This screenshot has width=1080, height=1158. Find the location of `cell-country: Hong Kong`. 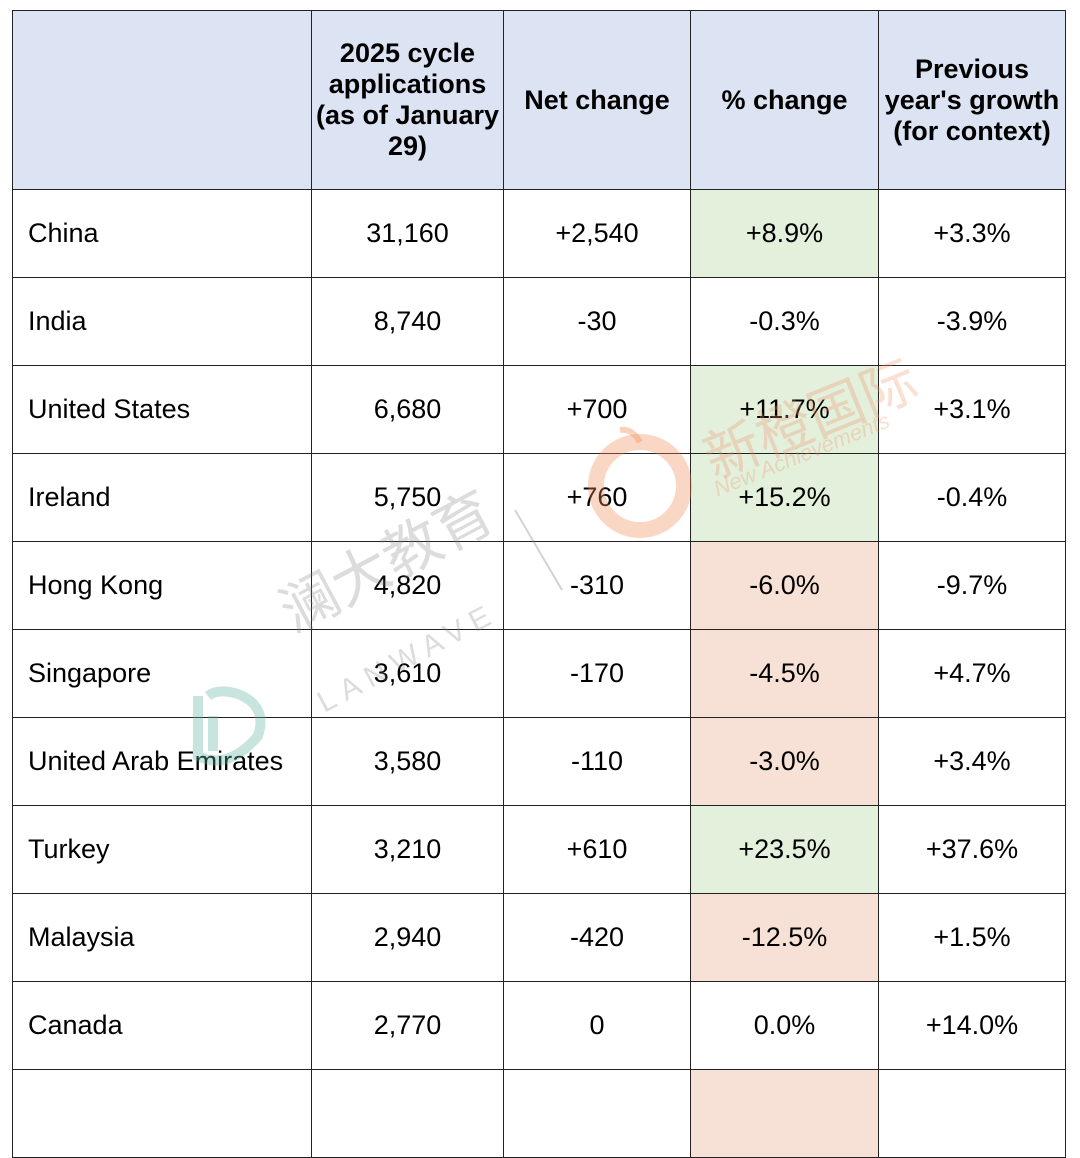

cell-country: Hong Kong is located at coordinates (162, 585).